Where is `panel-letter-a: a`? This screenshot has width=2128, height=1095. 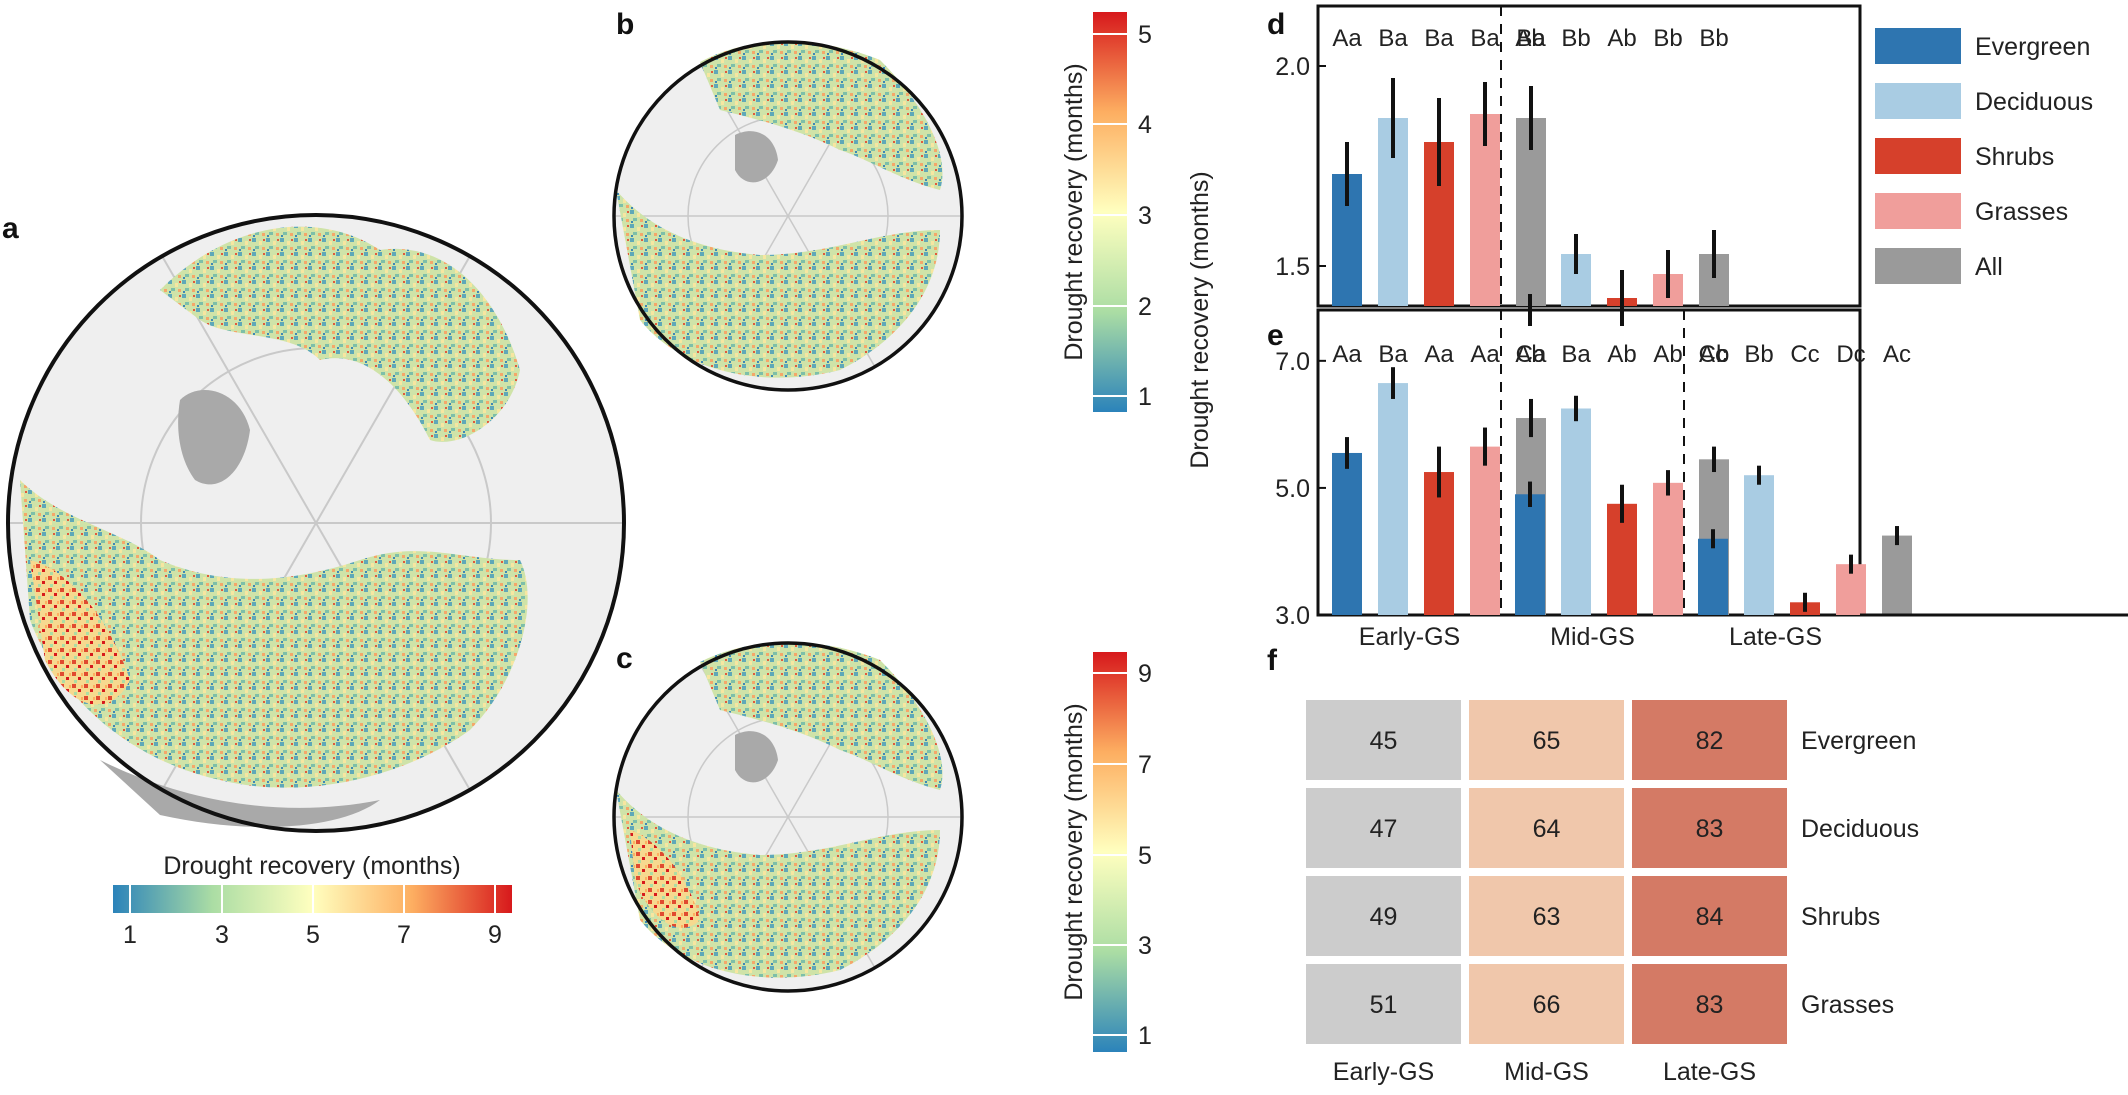 panel-letter-a: a is located at coordinates (10, 228).